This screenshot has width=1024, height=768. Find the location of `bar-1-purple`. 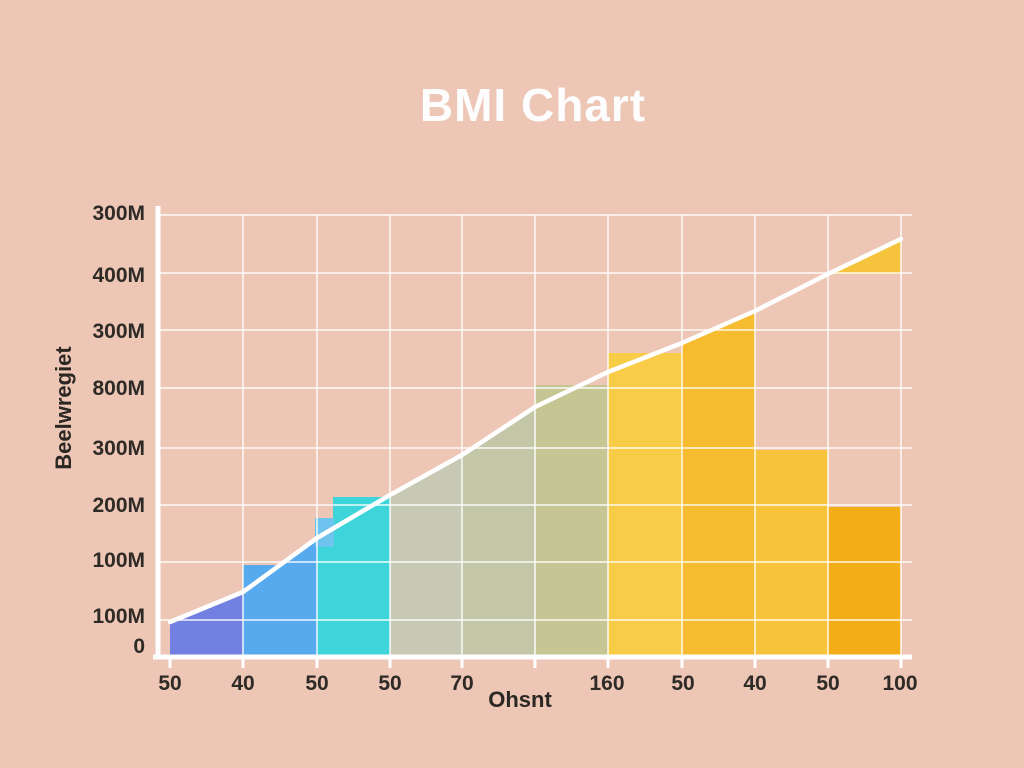

bar-1-purple is located at coordinates (206, 623).